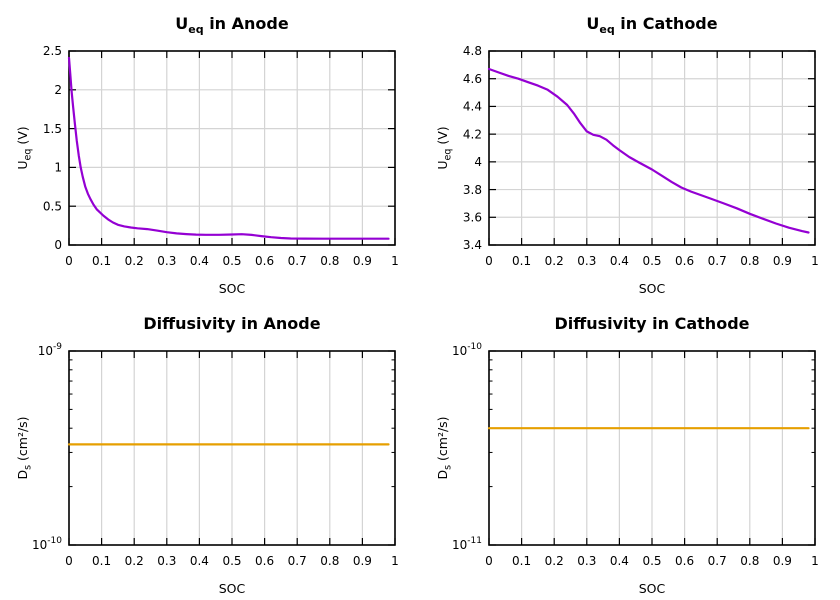 This screenshot has width=840, height=600. What do you see at coordinates (232, 25) in the screenshot?
I see `ueq-anode-title: Ueq in Anode` at bounding box center [232, 25].